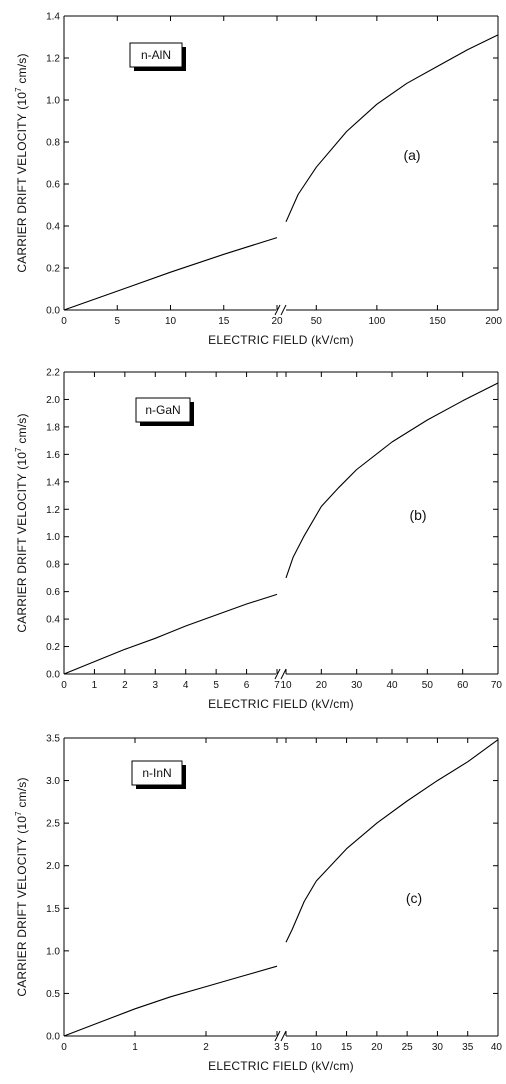  I want to click on panel-label: (a), so click(411, 155).